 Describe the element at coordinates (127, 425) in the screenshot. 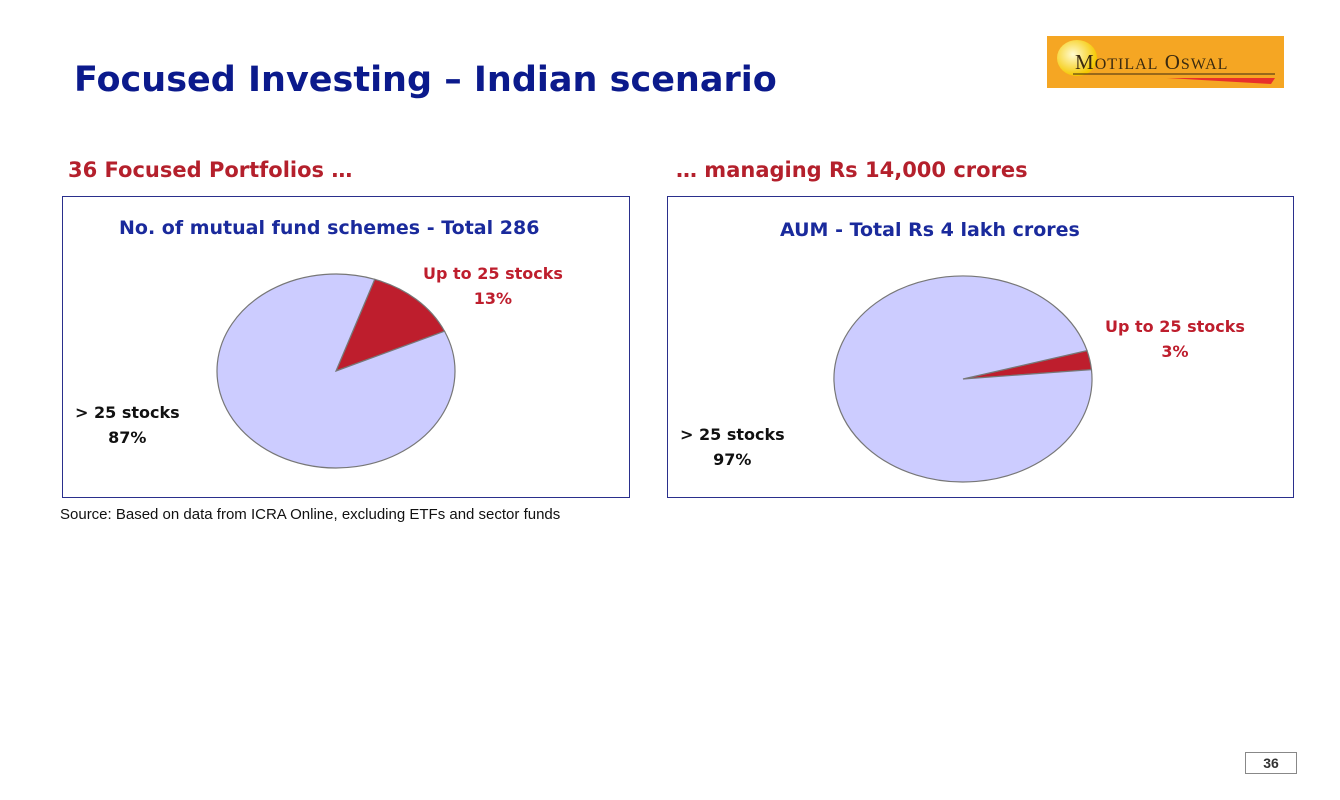

I see `slice-label-large: > 25 stocks 87%` at that location.